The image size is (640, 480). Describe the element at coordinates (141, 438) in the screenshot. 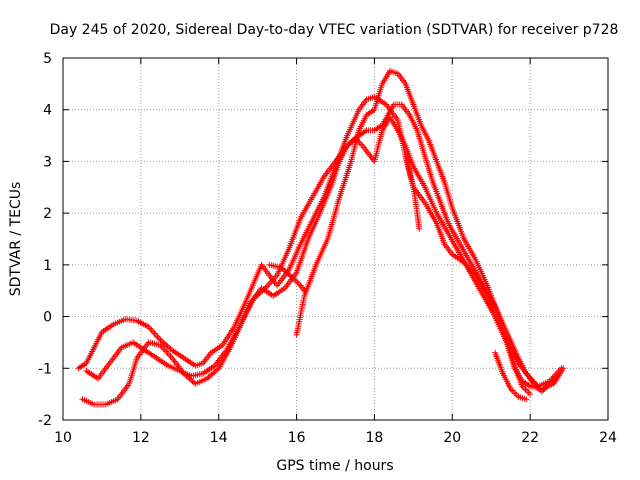

I see `x-tick-label: 12` at that location.